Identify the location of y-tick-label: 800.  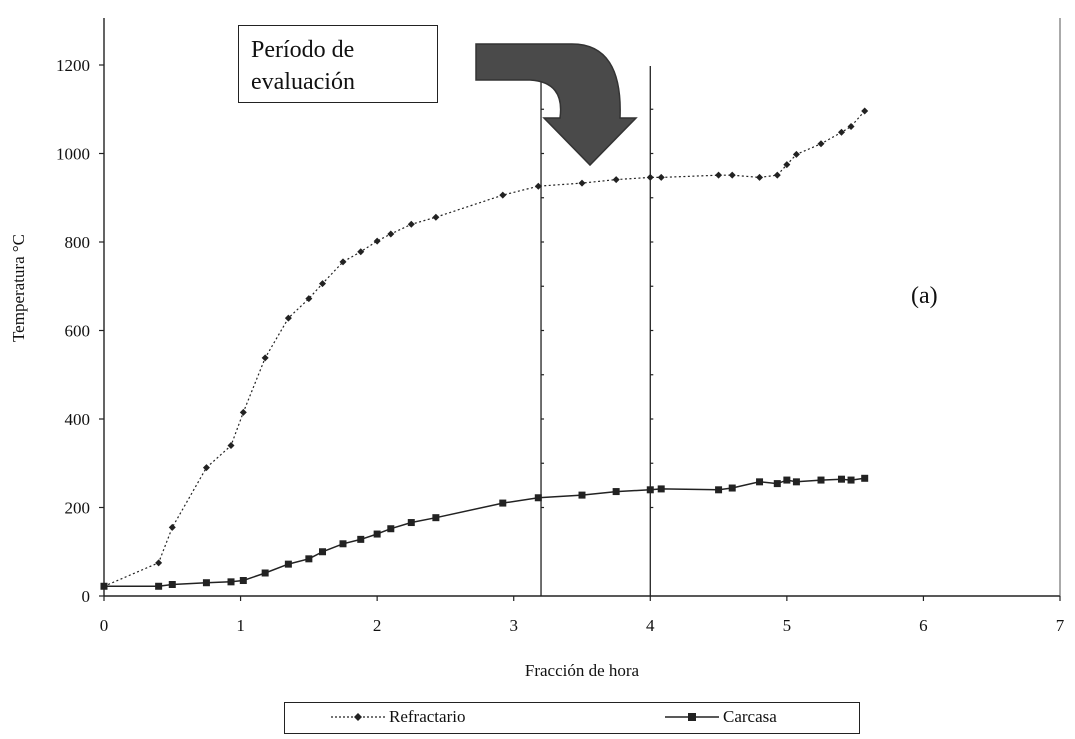
(78, 242).